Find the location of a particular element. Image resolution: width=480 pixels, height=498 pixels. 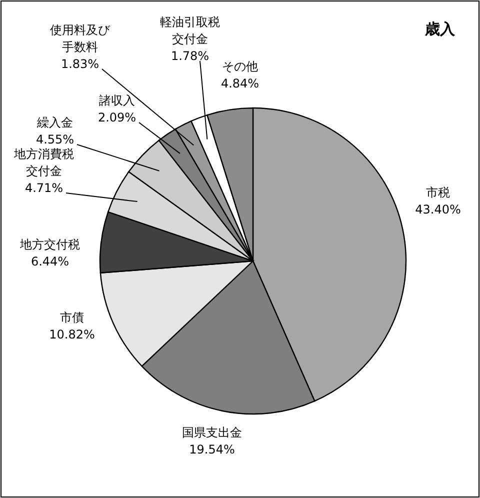

data-label: 19.54% is located at coordinates (212, 449).